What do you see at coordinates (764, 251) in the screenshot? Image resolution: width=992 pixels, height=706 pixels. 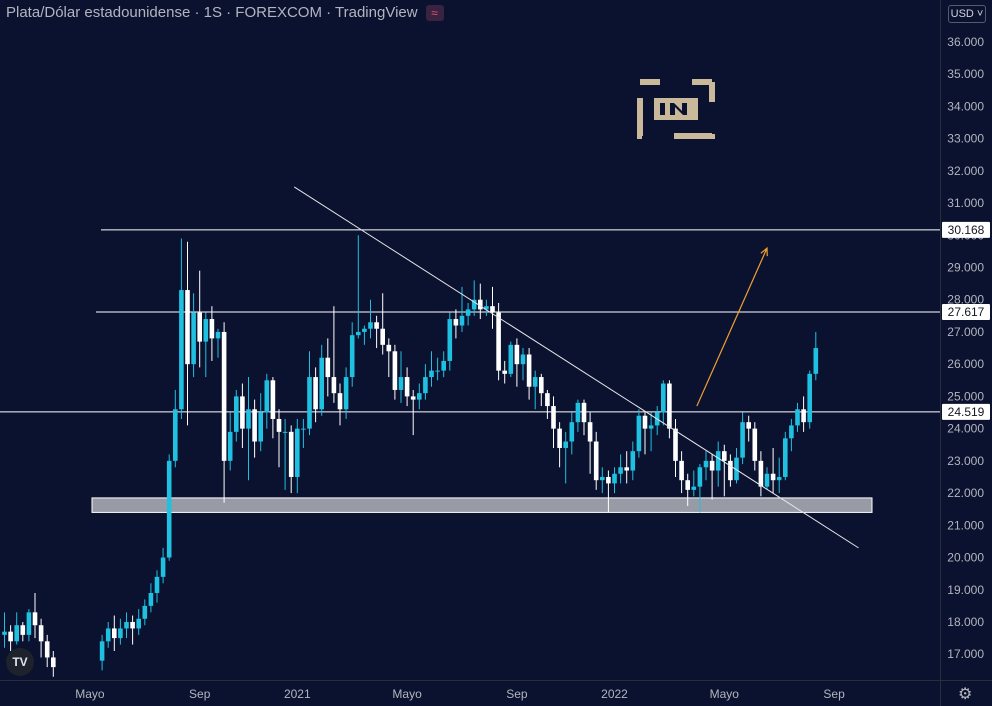 I see `projection-arrowhead` at bounding box center [764, 251].